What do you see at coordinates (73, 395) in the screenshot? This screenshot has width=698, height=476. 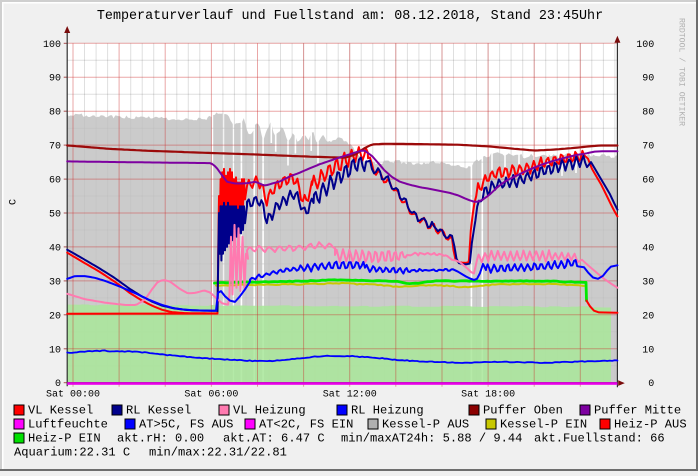 I see `svg-text: Sat 00:00` at bounding box center [73, 395].